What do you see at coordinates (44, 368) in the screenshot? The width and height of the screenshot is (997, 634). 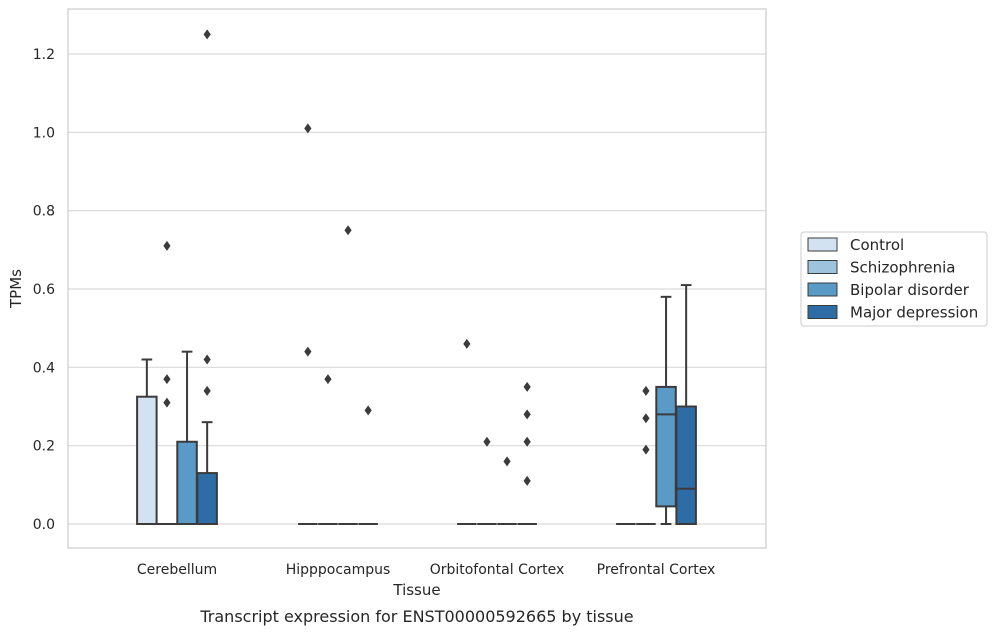 I see `y-tick-label: 0.4` at bounding box center [44, 368].